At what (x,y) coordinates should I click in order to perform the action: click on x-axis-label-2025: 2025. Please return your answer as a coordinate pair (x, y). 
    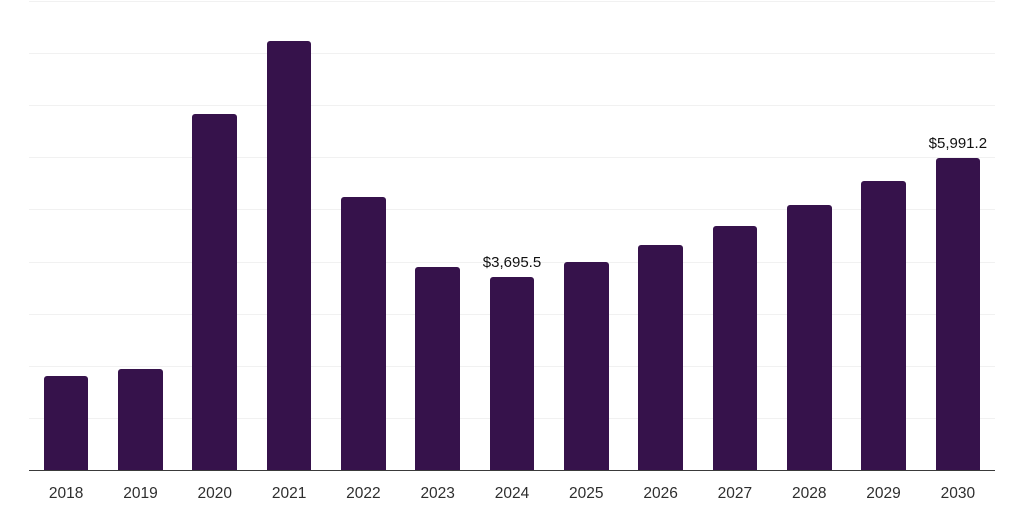
    Looking at the image, I should click on (586, 493).